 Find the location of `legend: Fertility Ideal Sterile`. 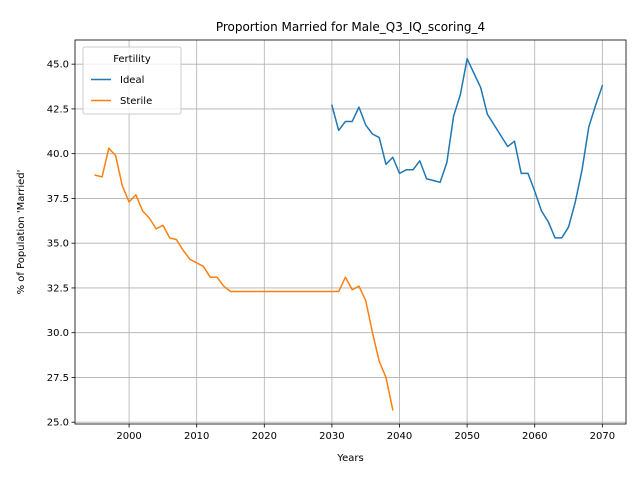

legend: Fertility Ideal Sterile is located at coordinates (132, 80).